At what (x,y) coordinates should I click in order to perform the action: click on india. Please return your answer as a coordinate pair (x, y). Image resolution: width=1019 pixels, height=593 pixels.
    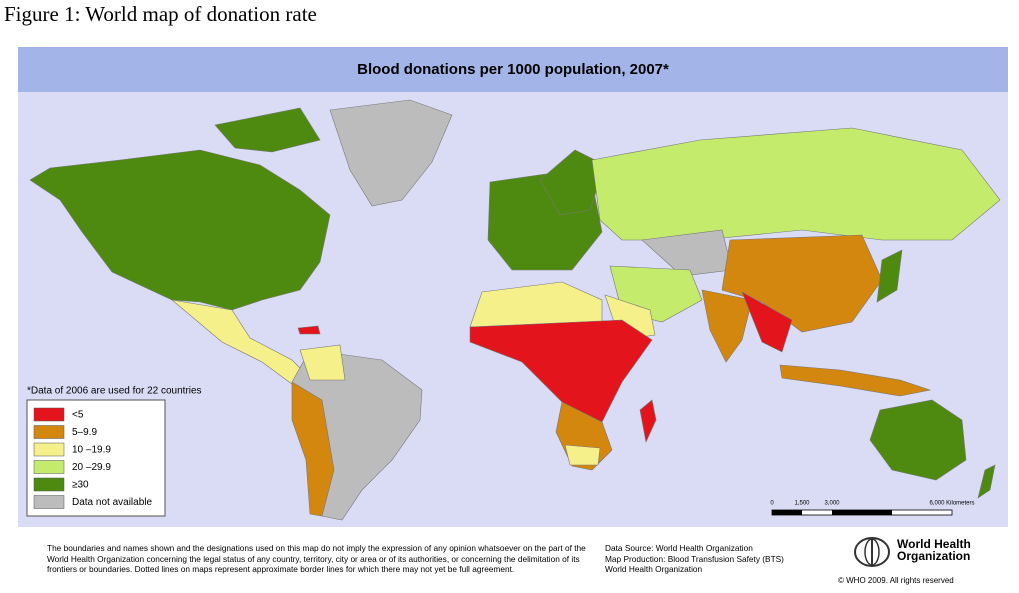
    Looking at the image, I should click on (727, 326).